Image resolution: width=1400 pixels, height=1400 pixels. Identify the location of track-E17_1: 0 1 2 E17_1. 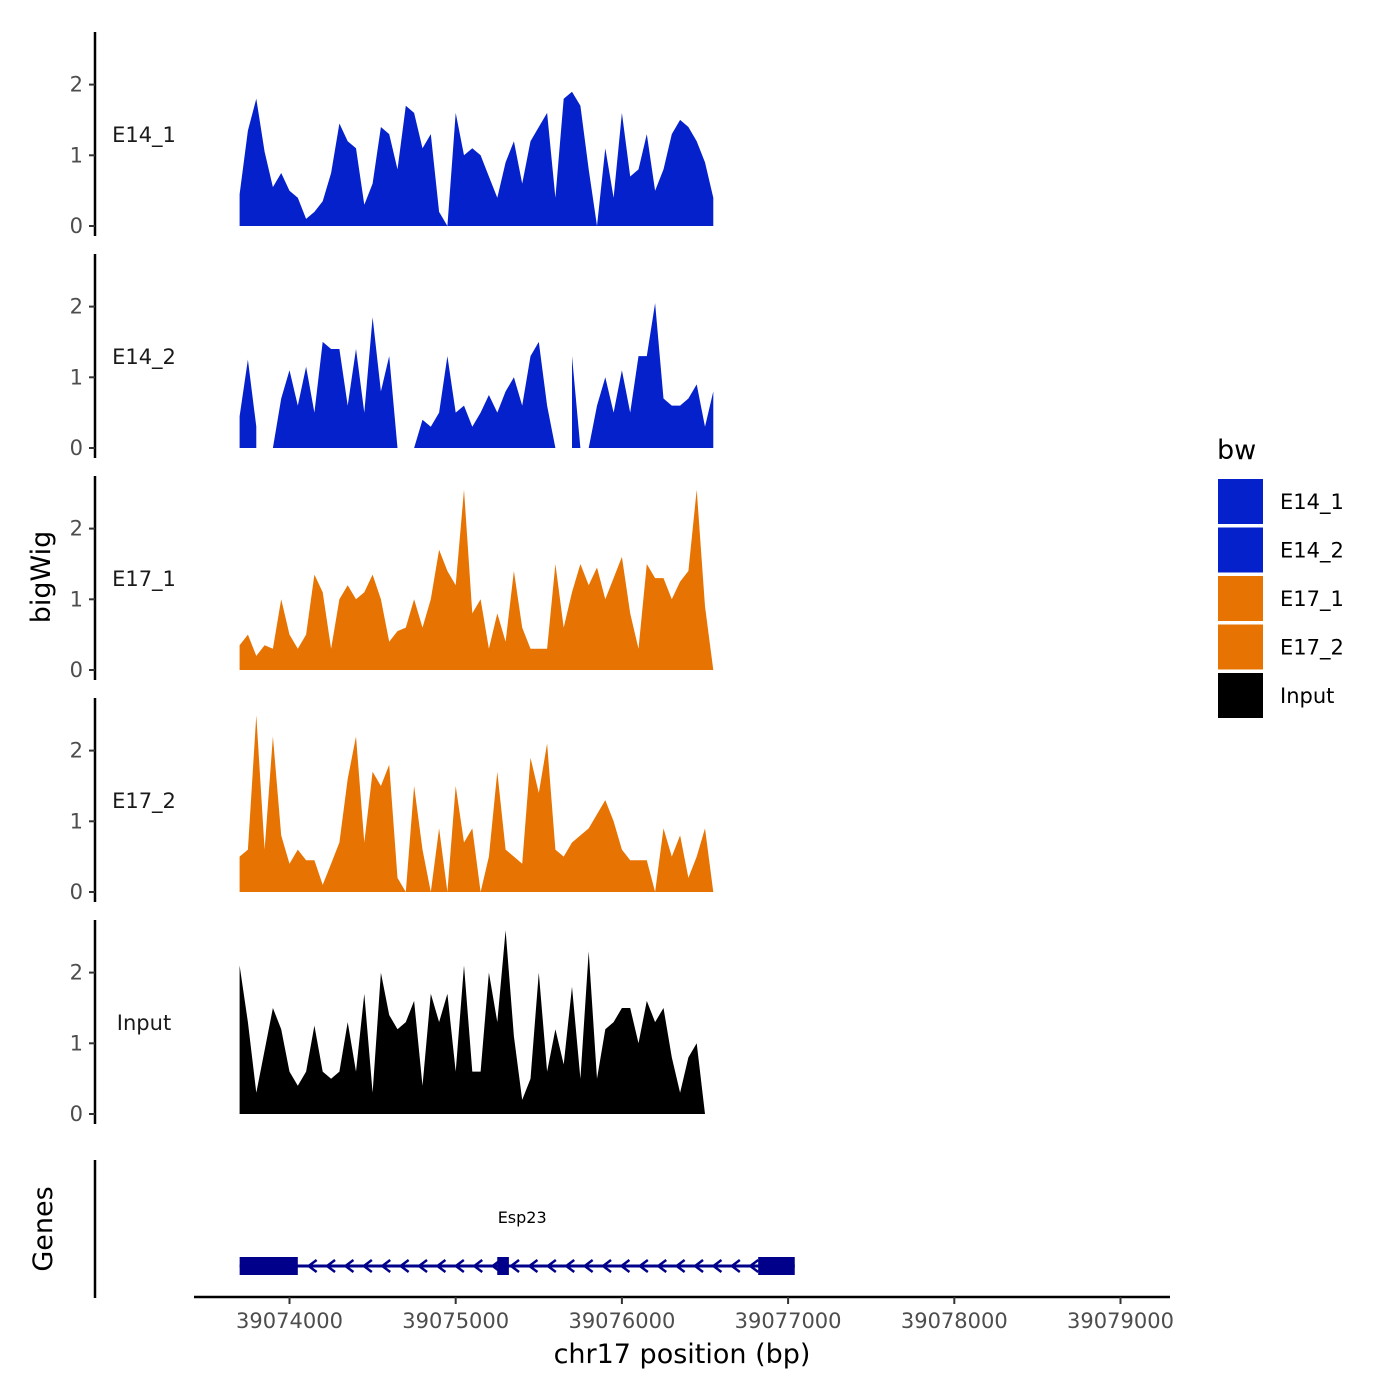
(392, 579).